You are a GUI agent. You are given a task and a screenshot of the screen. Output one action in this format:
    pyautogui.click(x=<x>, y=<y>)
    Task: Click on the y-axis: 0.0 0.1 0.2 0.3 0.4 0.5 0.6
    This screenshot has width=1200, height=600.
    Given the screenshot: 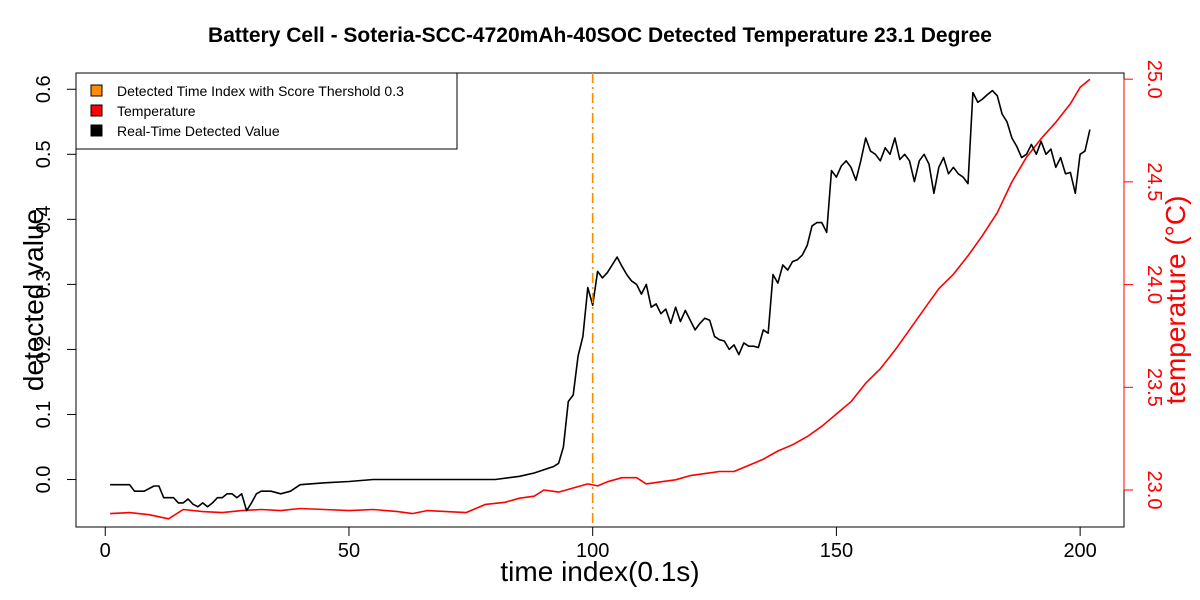 What is the action you would take?
    pyautogui.click(x=55, y=284)
    